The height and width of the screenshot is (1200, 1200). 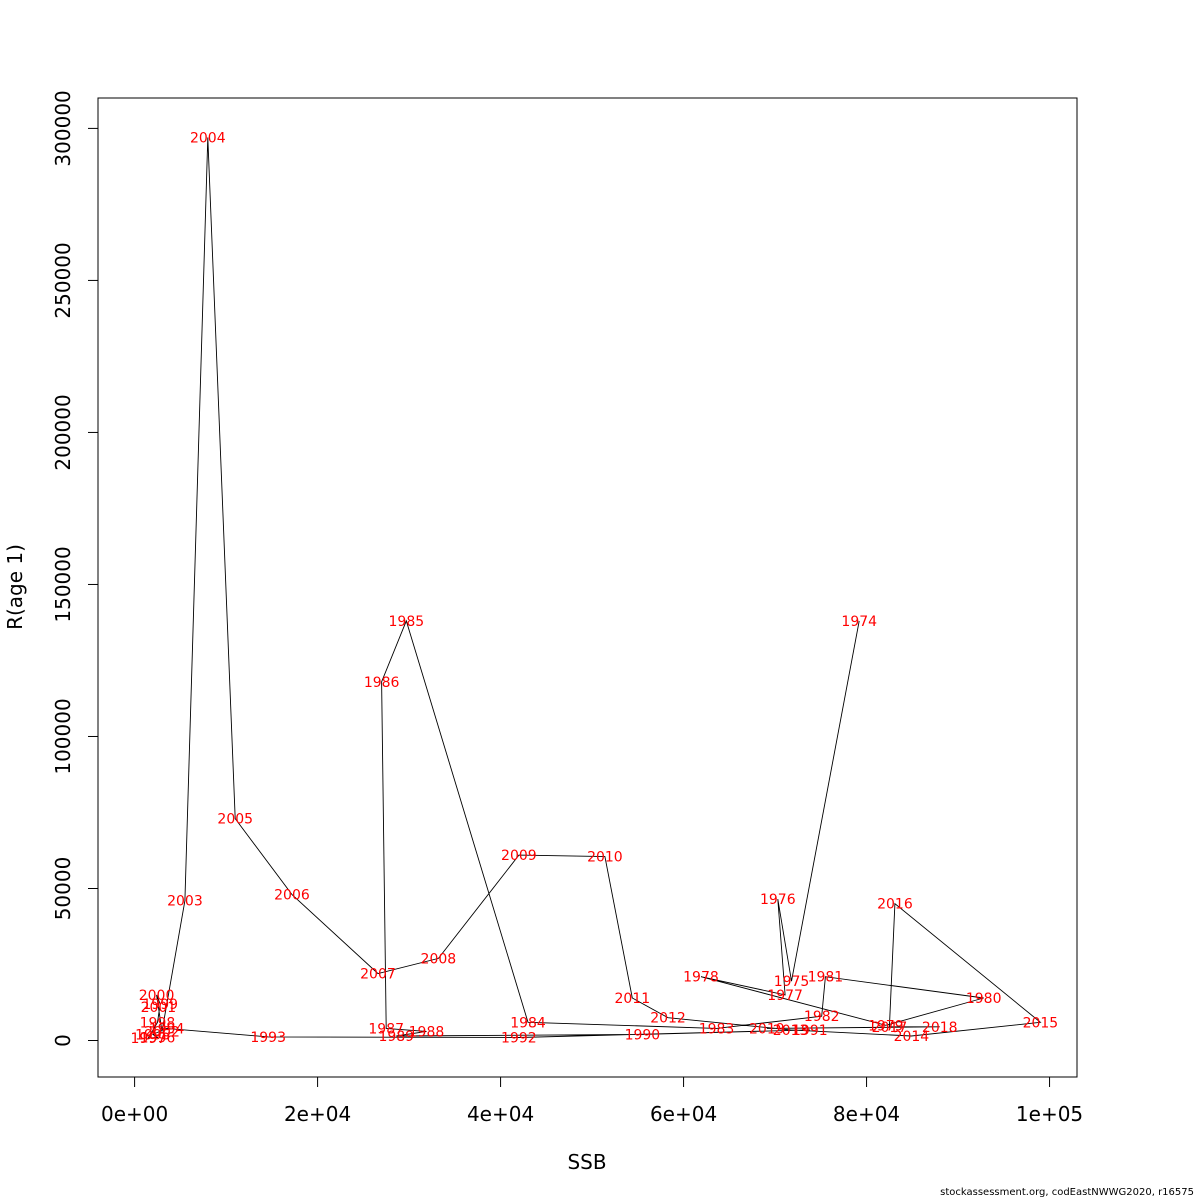 What do you see at coordinates (63, 889) in the screenshot?
I see `y-tick-label: 50000` at bounding box center [63, 889].